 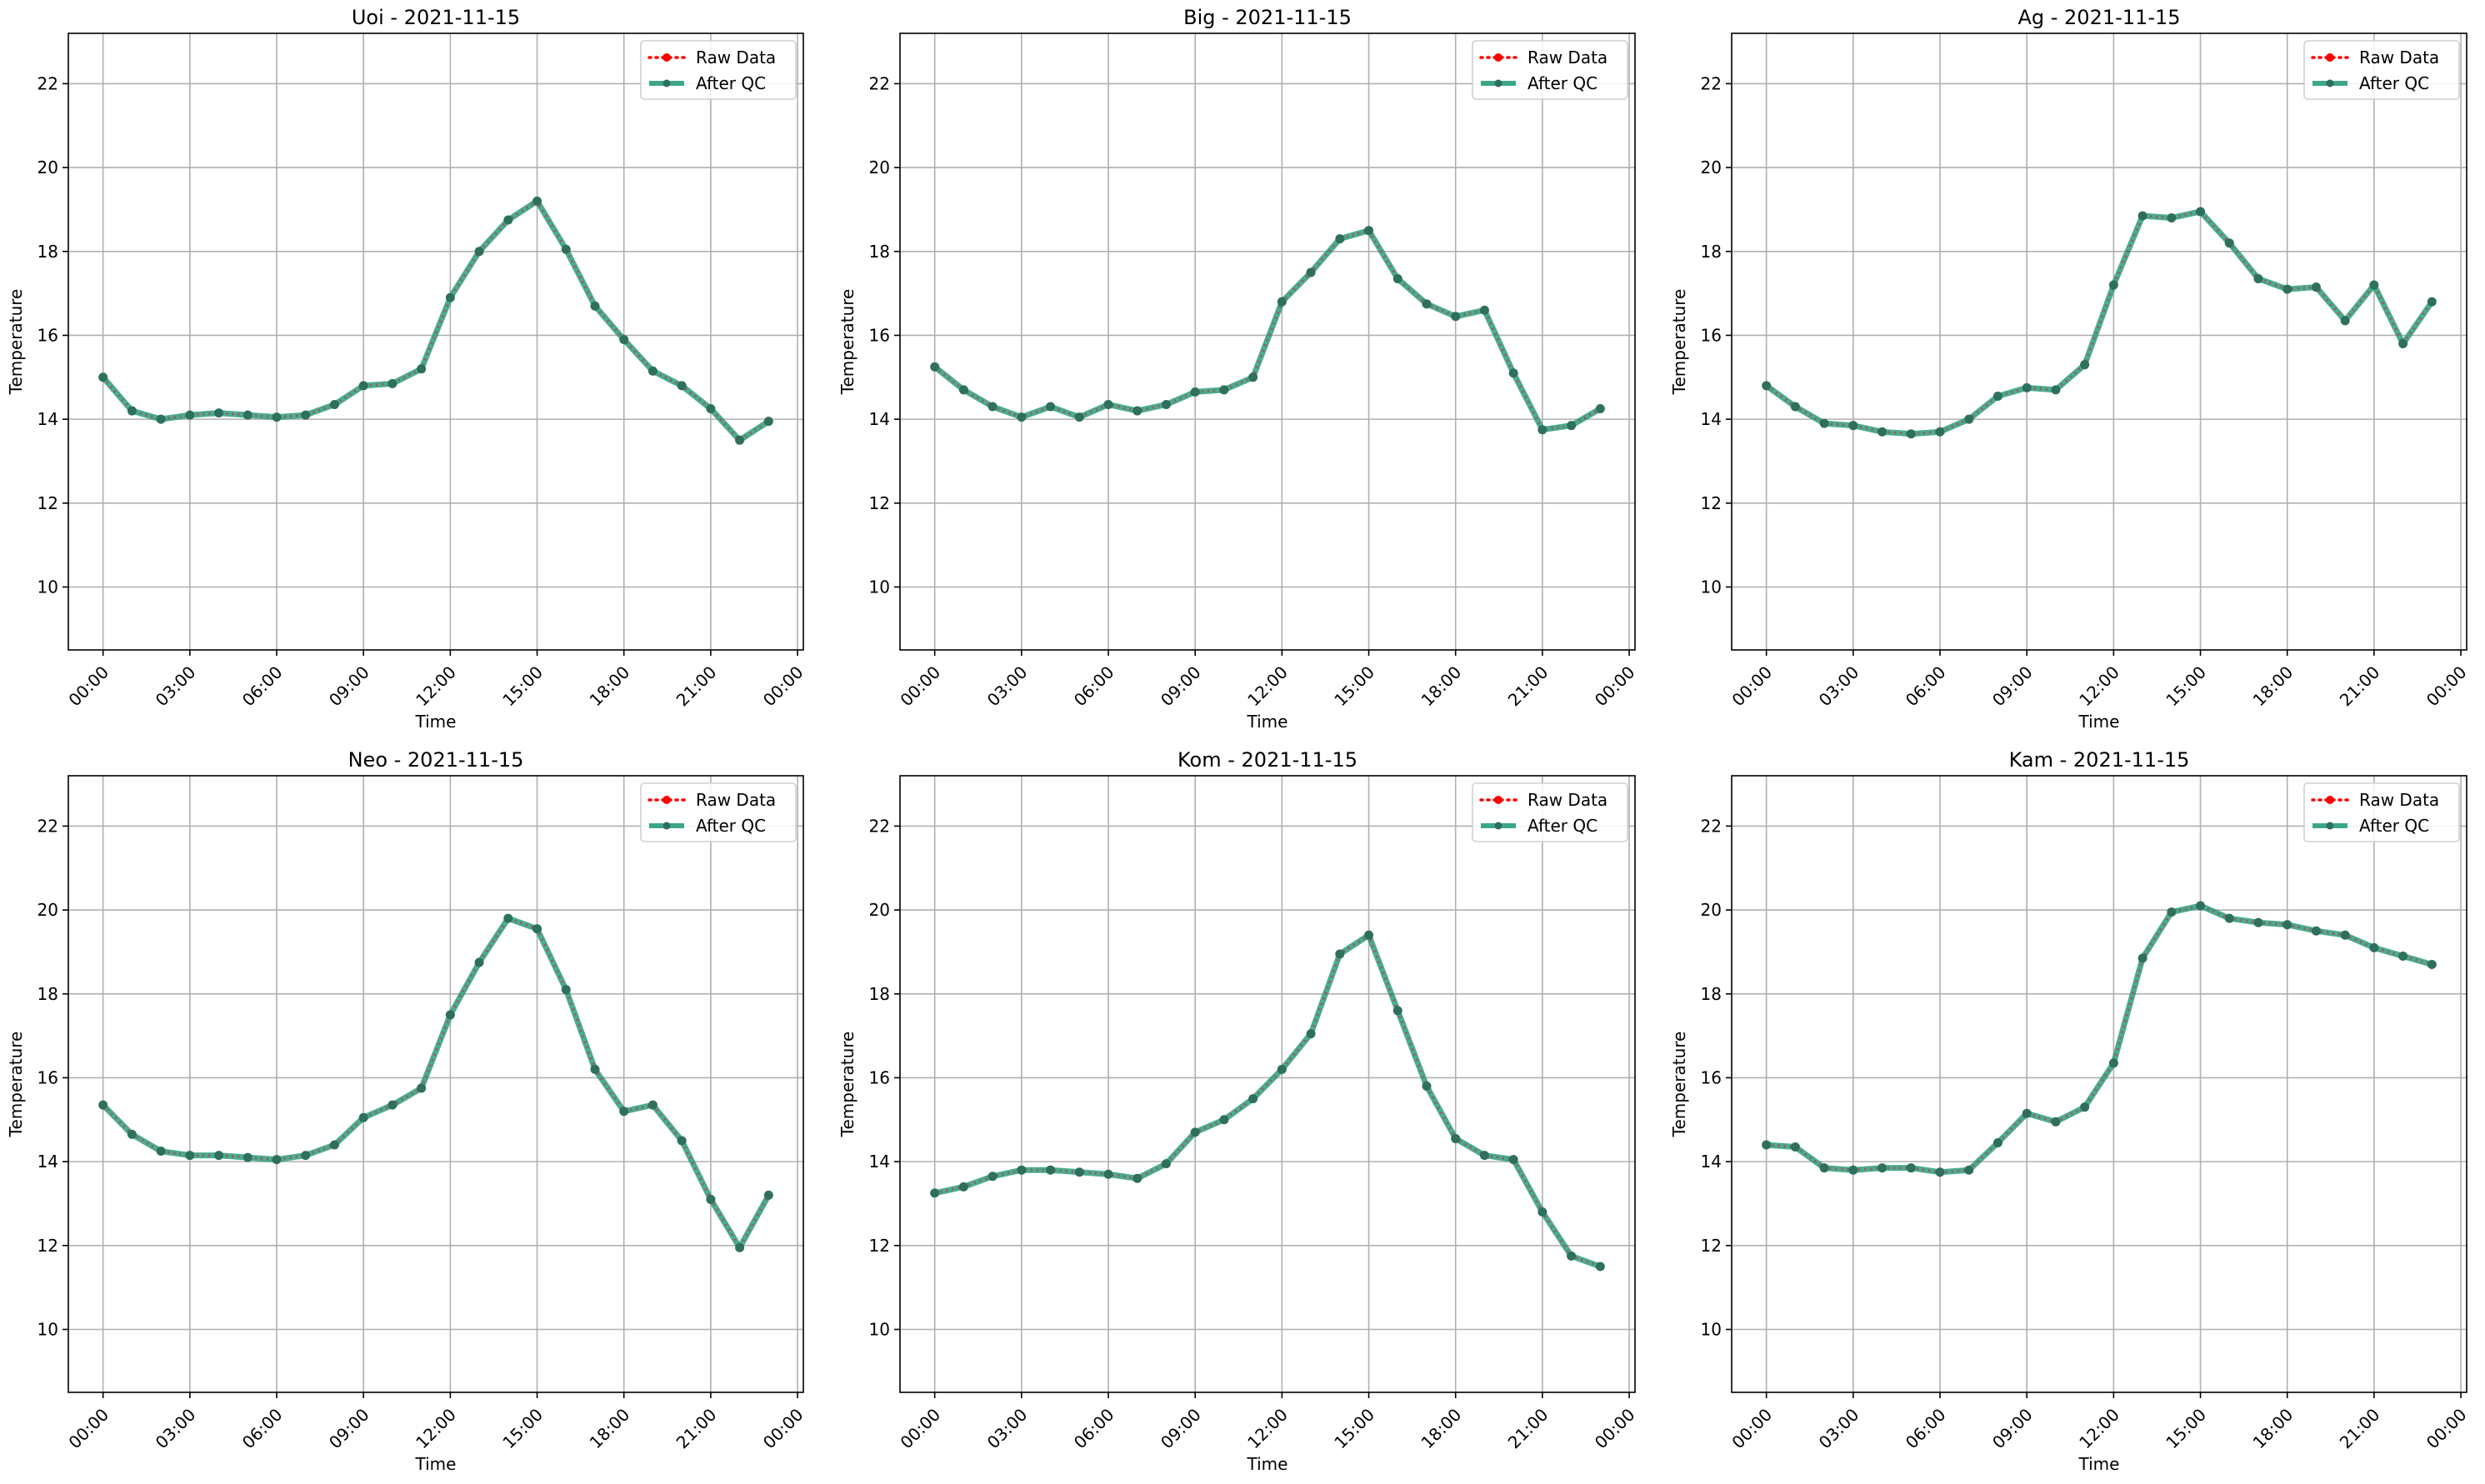 What do you see at coordinates (2360, 1429) in the screenshot?
I see `x-tick-label: 21:00` at bounding box center [2360, 1429].